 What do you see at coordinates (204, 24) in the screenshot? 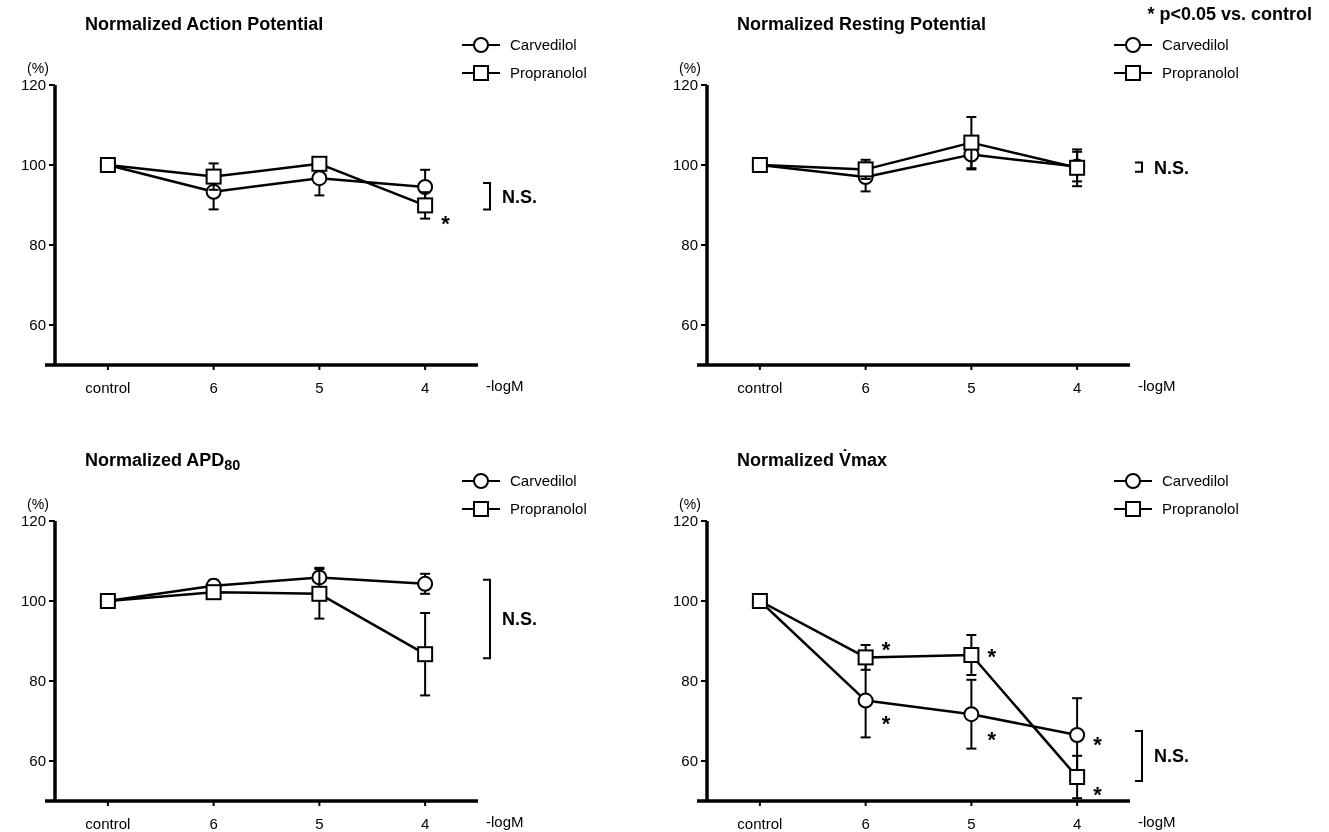
I see `chart-title: Normalized Action Potential` at bounding box center [204, 24].